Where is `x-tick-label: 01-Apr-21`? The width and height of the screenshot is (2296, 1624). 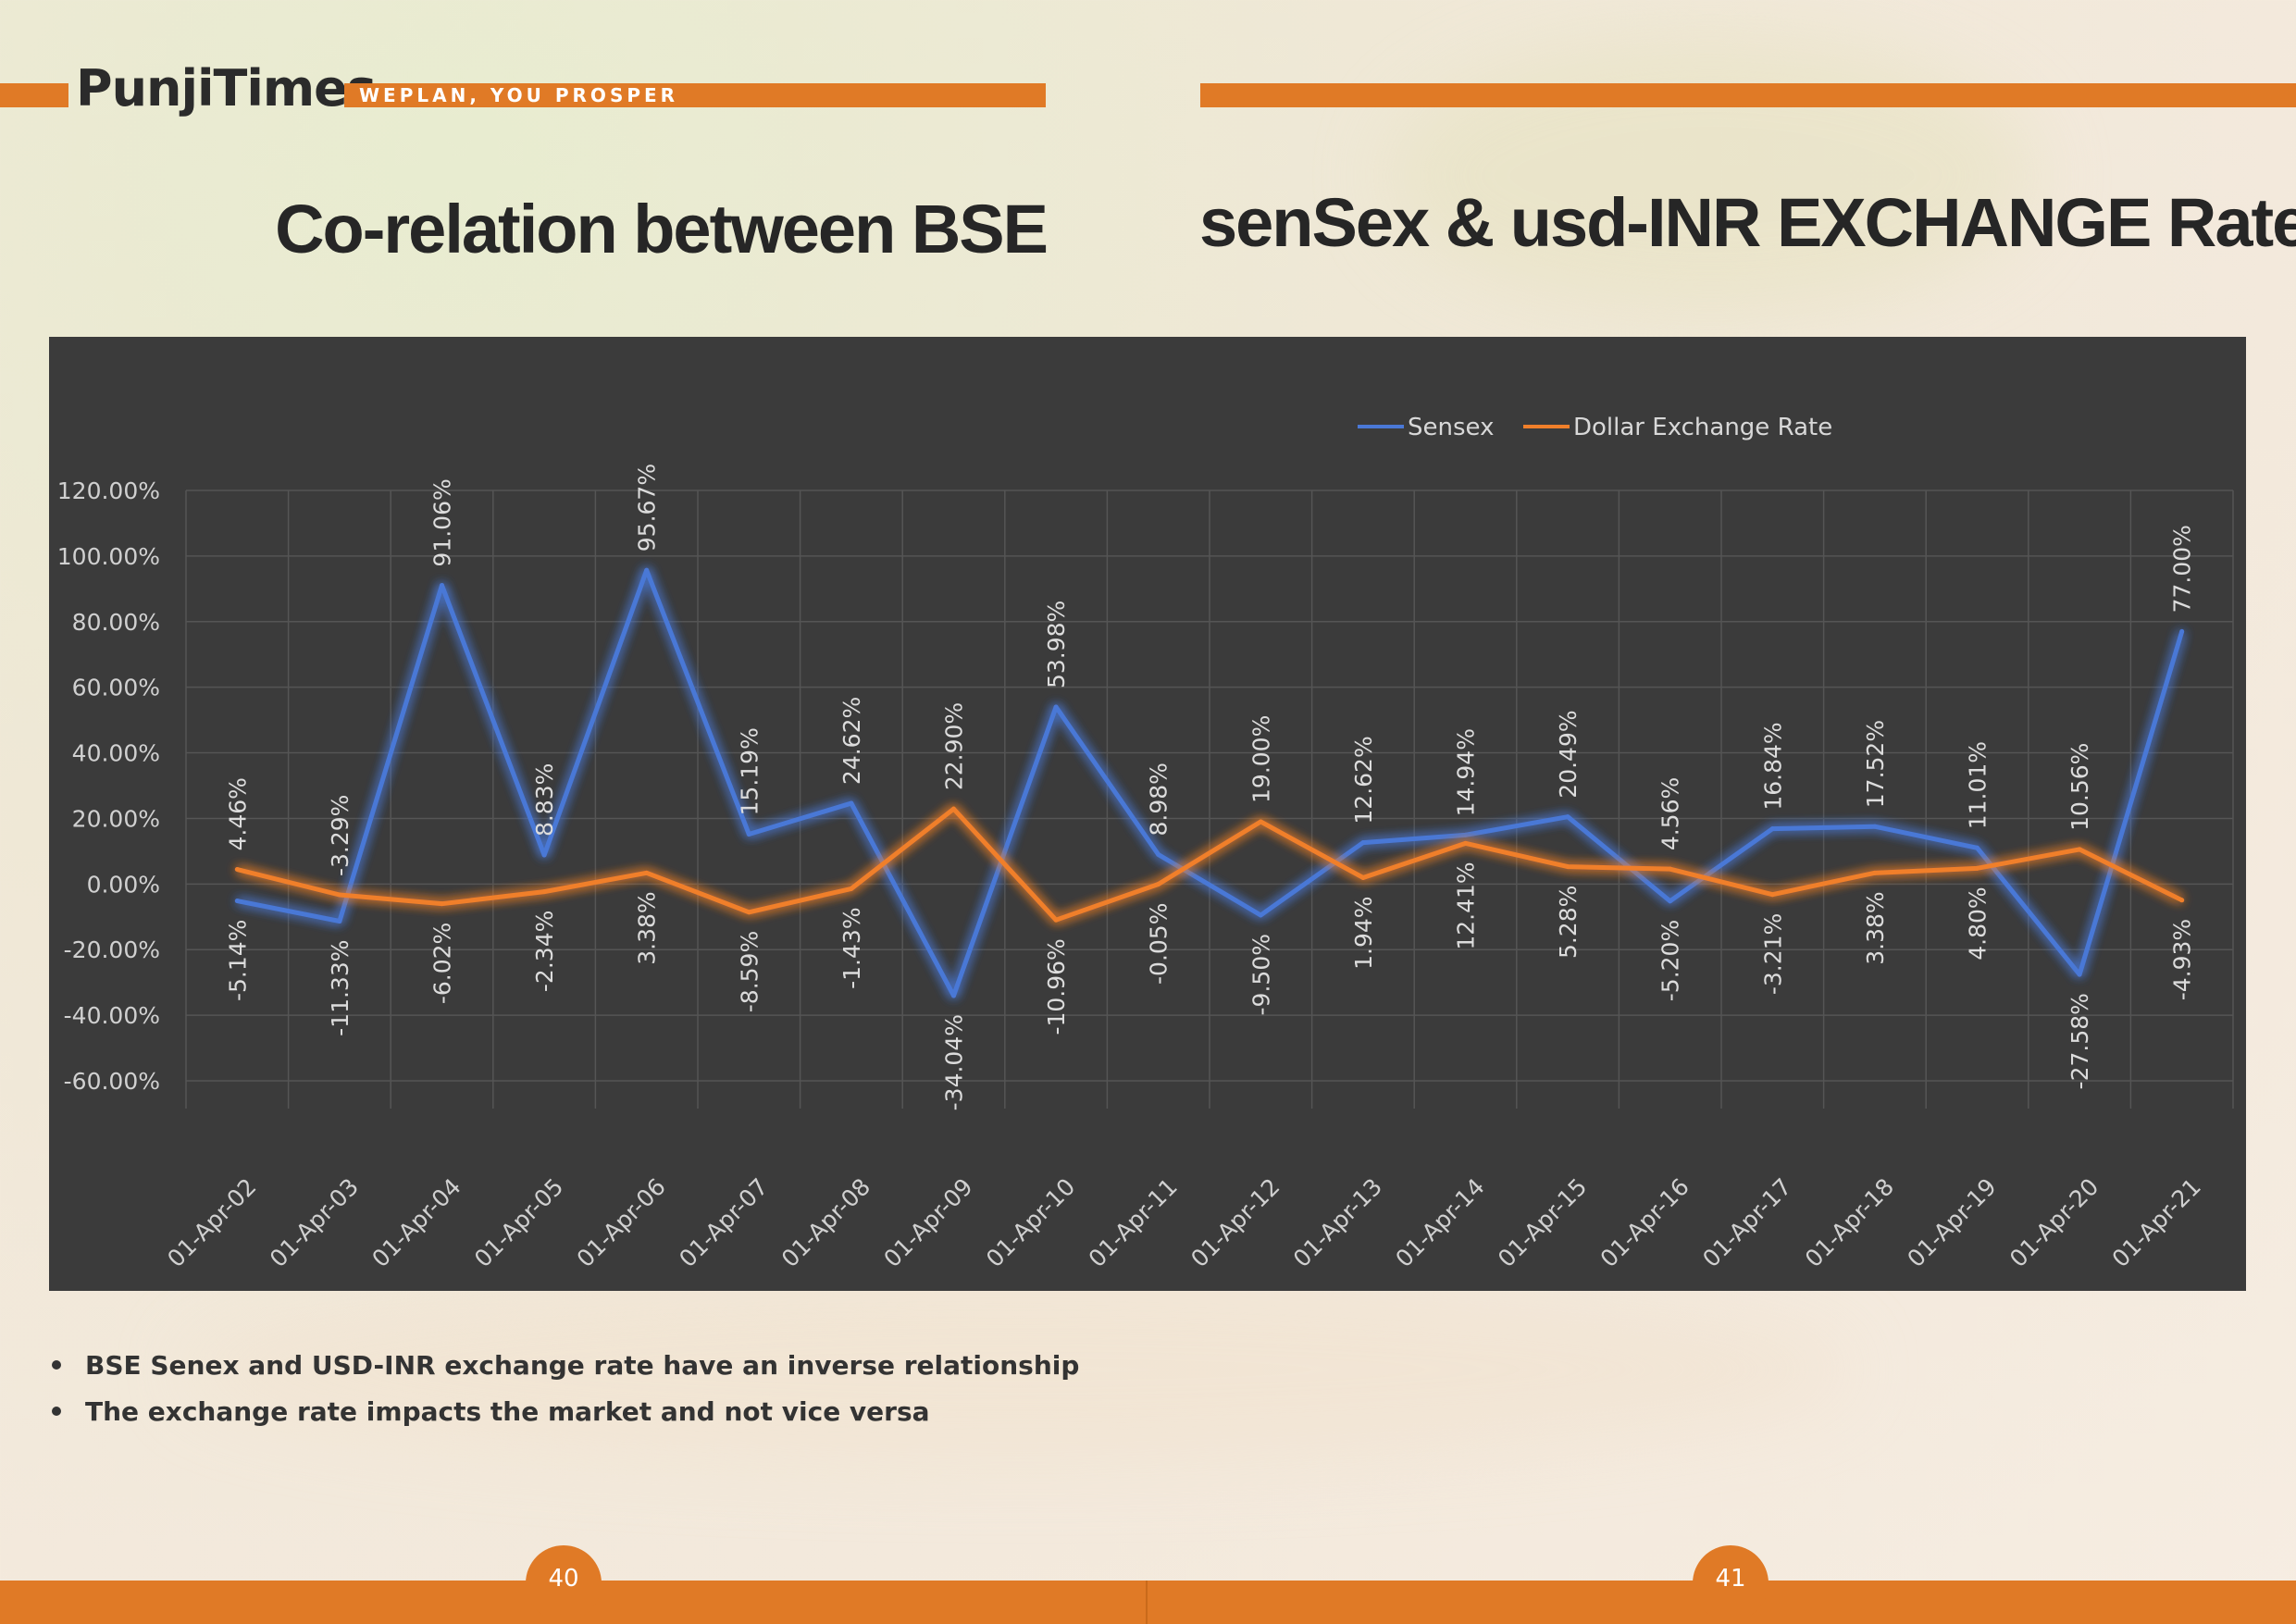 x-tick-label: 01-Apr-21 is located at coordinates (2157, 1222).